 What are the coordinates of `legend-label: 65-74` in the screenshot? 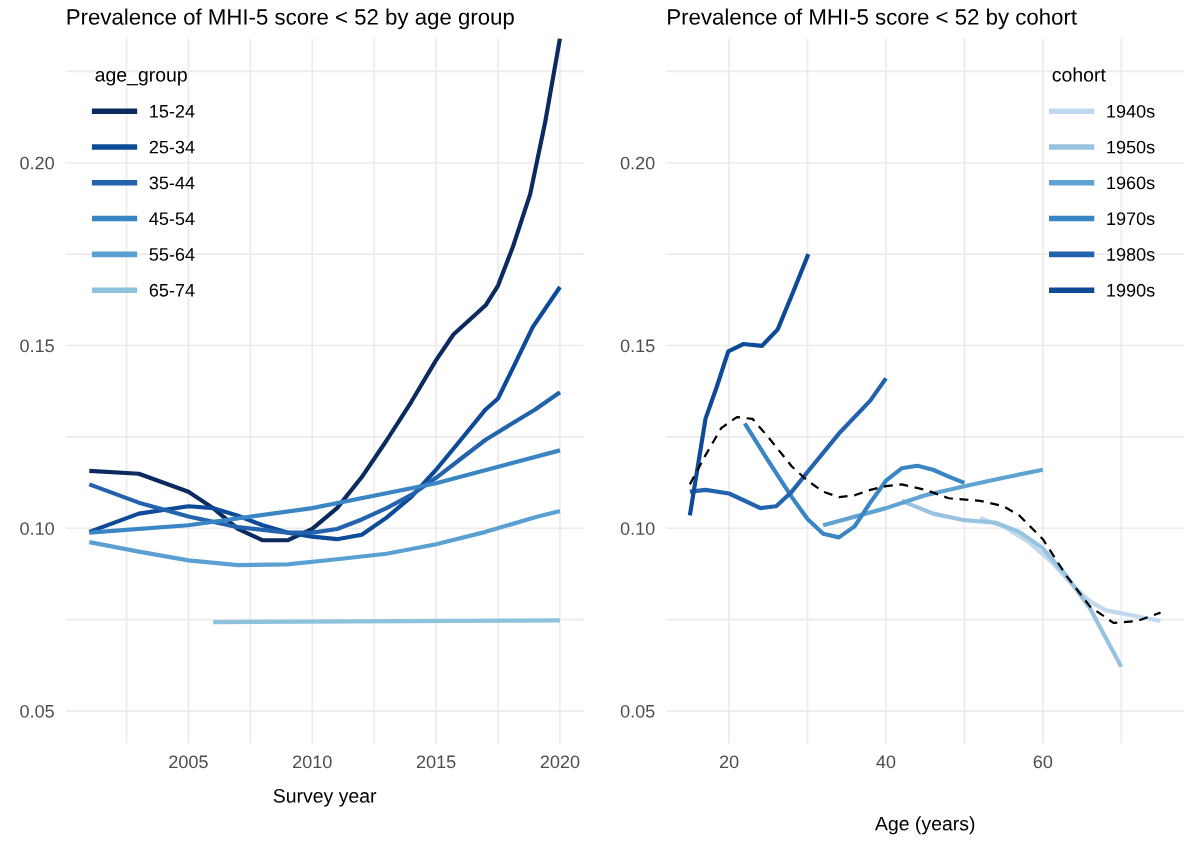 It's located at (172, 290).